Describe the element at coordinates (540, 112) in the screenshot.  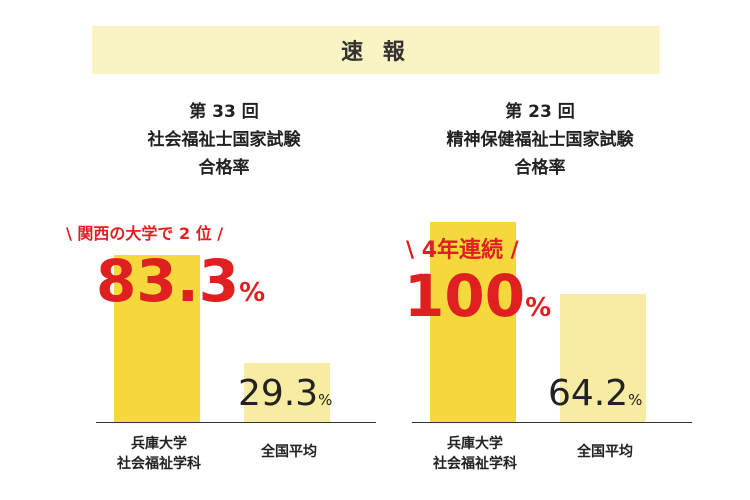
I see `chart-title-line-1: 第 23 回` at that location.